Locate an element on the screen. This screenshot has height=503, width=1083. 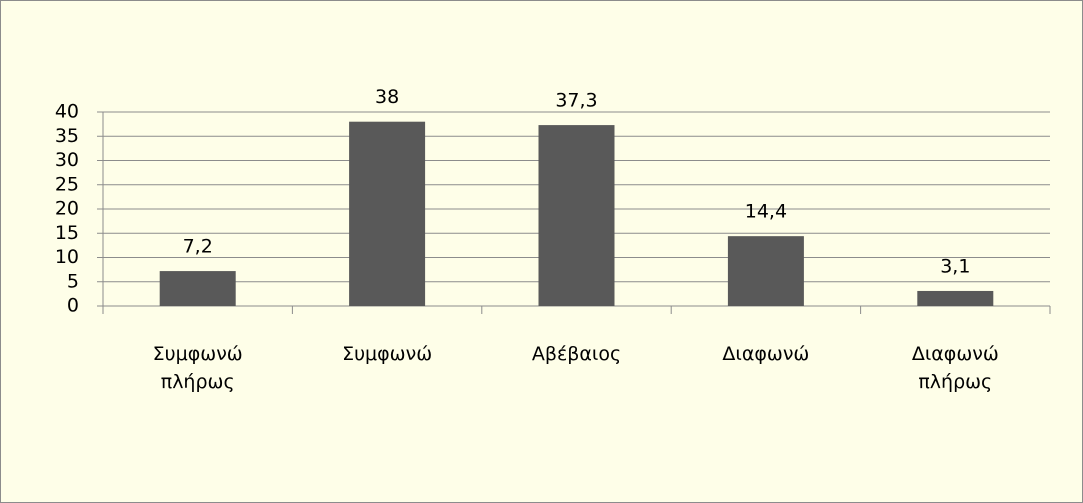
data-label: 37,3 is located at coordinates (576, 101).